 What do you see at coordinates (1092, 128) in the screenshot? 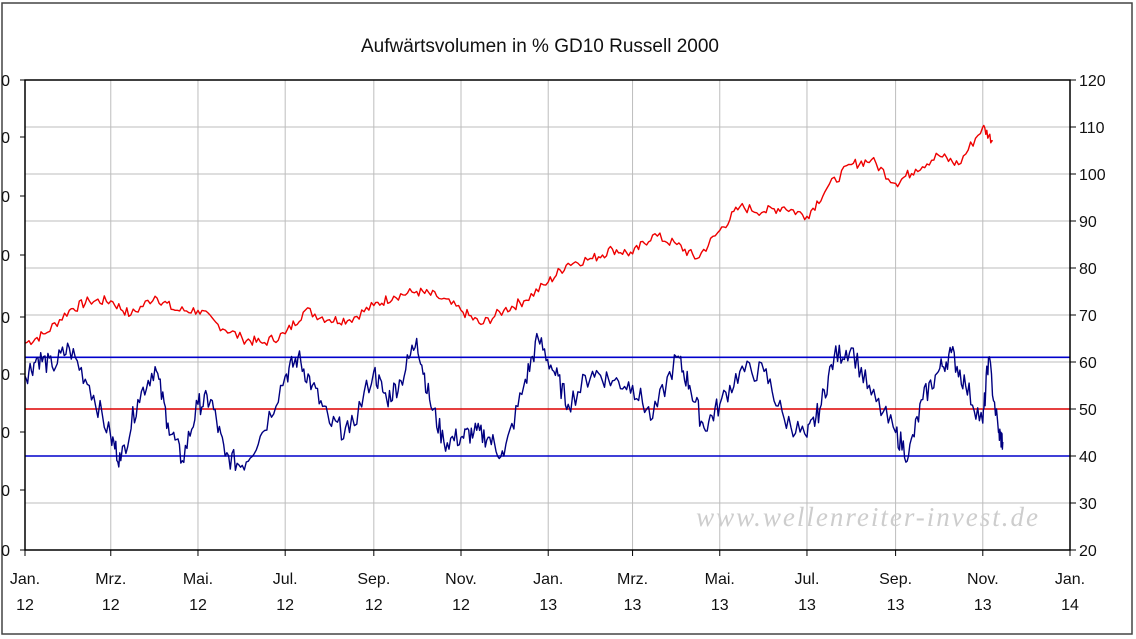
I see `y-right-tick-label: 110` at bounding box center [1092, 128].